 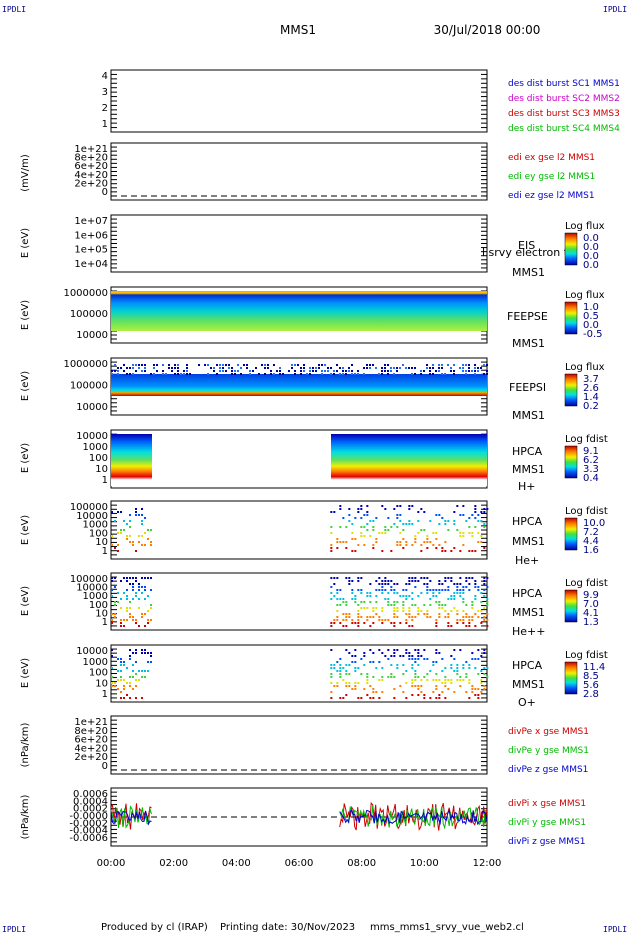 What do you see at coordinates (547, 823) in the screenshot?
I see `legend-entry-divpi-y: divPi y gse MMS1` at bounding box center [547, 823].